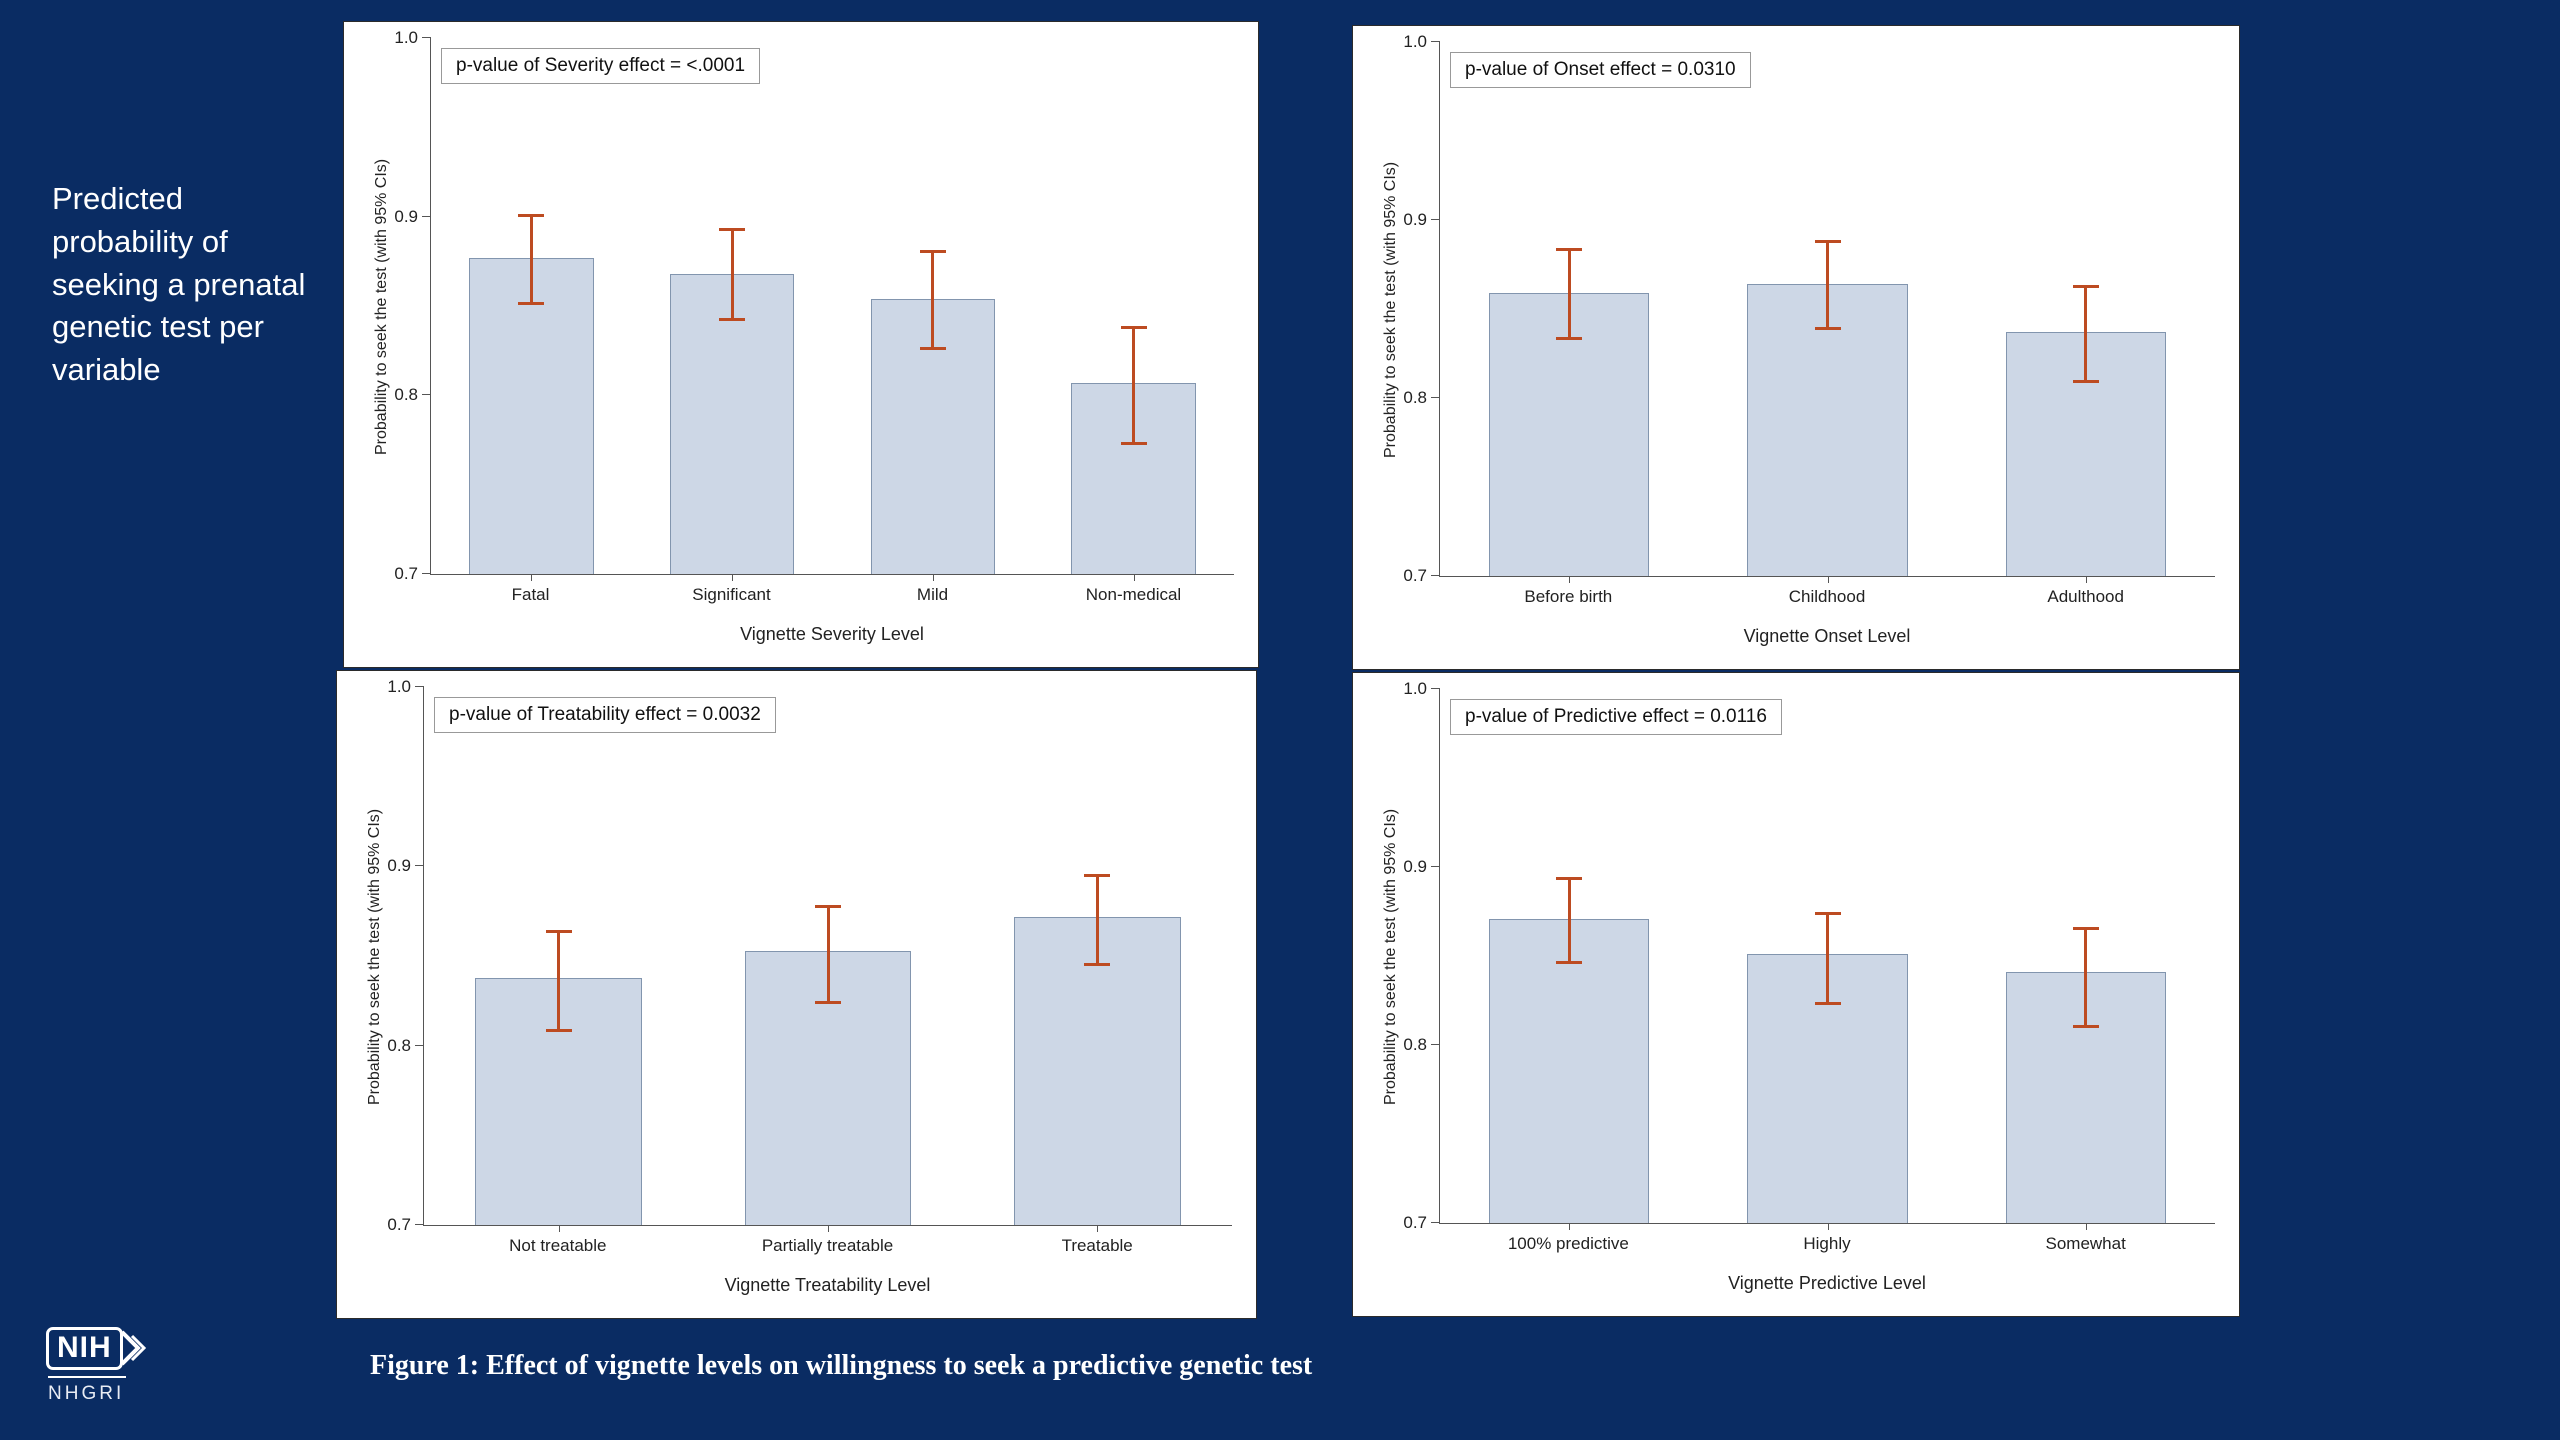 This screenshot has height=1440, width=2560. What do you see at coordinates (832, 634) in the screenshot?
I see `x-axis-title: Vignette Severity Level` at bounding box center [832, 634].